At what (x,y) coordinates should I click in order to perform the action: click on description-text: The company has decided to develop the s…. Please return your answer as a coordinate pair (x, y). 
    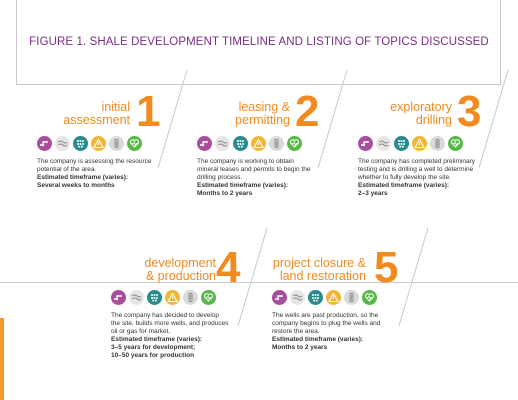
    Looking at the image, I should click on (170, 323).